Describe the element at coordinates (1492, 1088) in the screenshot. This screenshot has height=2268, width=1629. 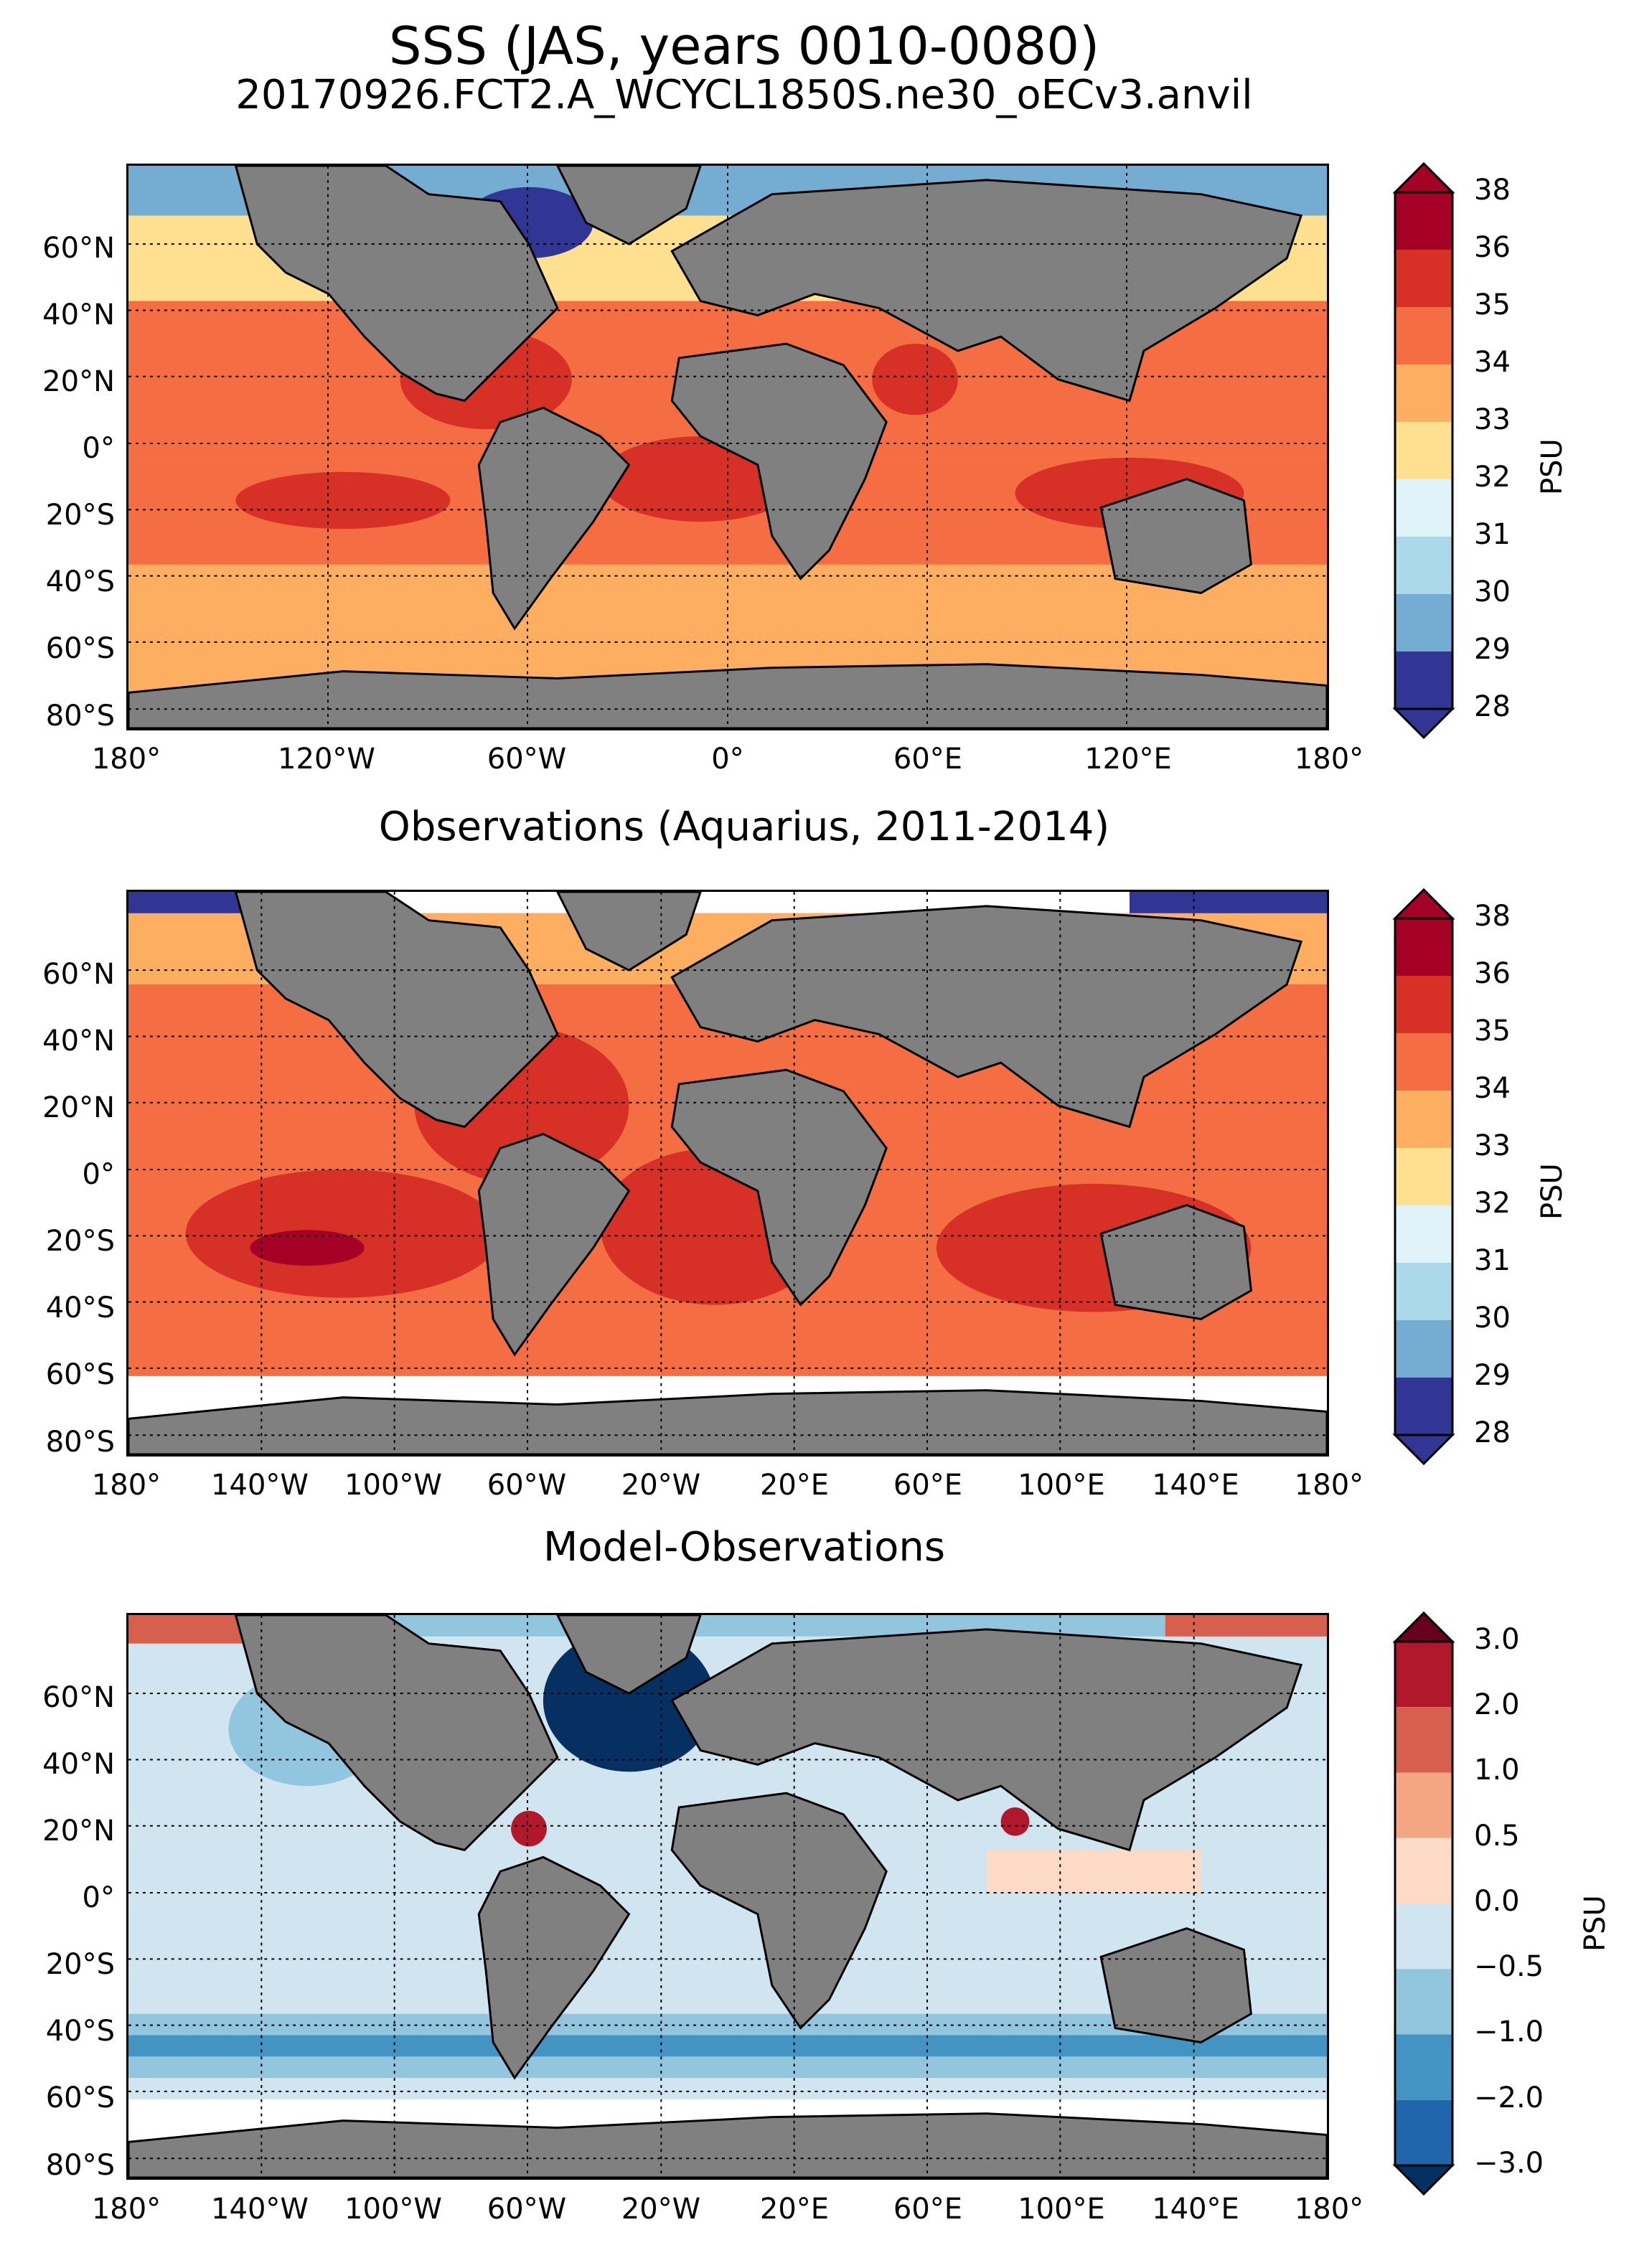
I see `obs-cb-tick-34: 34` at that location.